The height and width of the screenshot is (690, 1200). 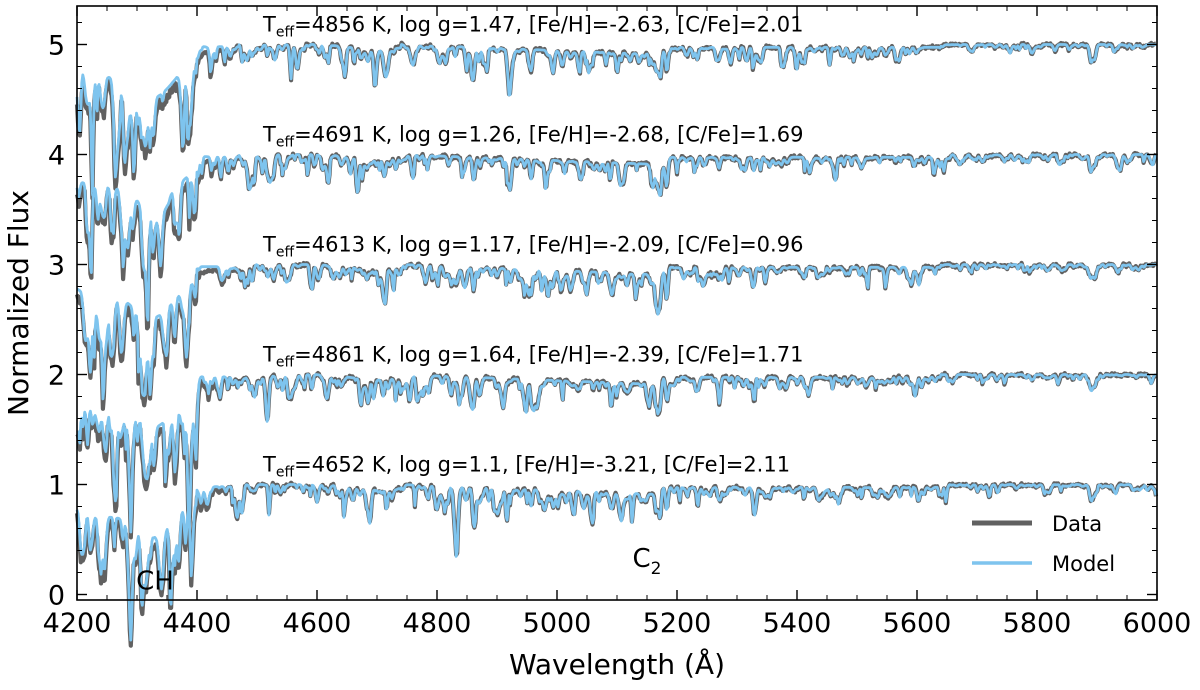 What do you see at coordinates (56, 156) in the screenshot?
I see `y-tick-label: 4` at bounding box center [56, 156].